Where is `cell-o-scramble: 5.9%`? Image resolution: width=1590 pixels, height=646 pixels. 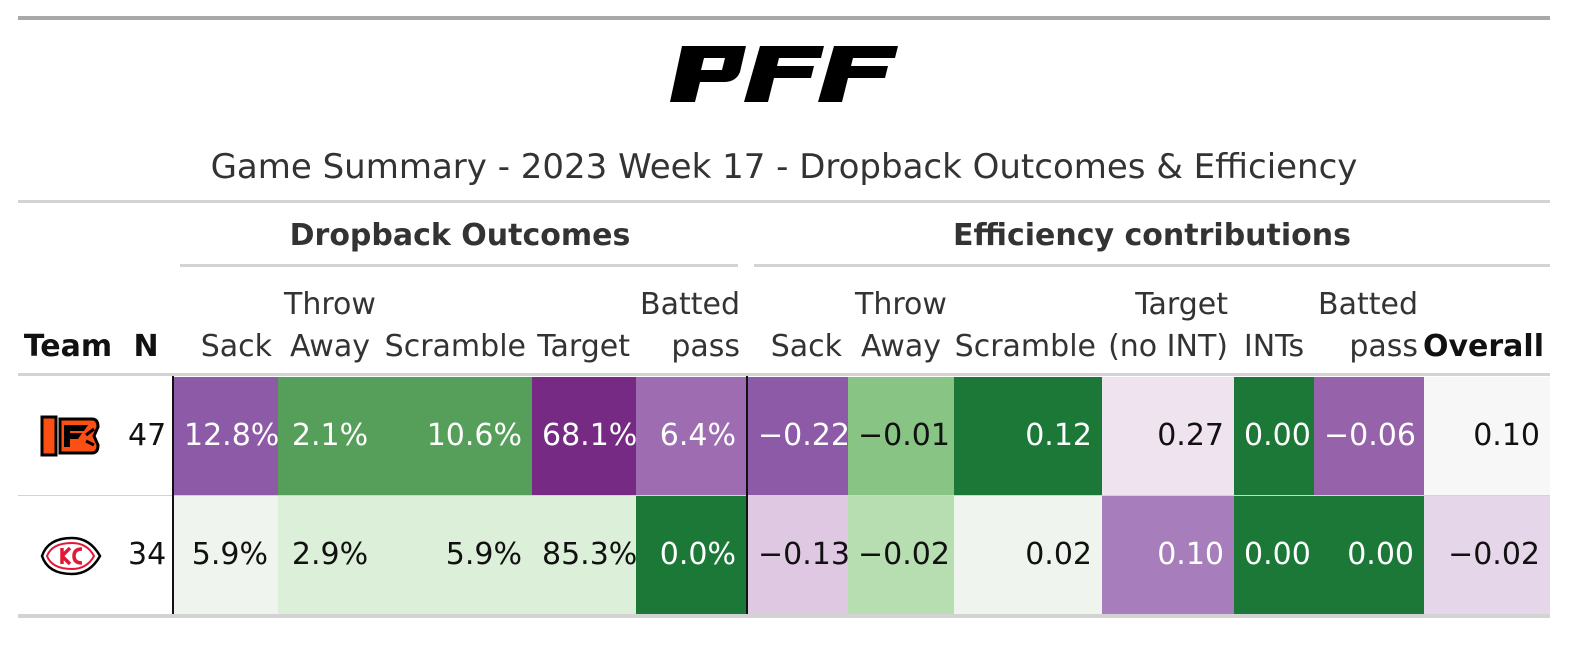
cell-o-scramble: 5.9% is located at coordinates (457, 555).